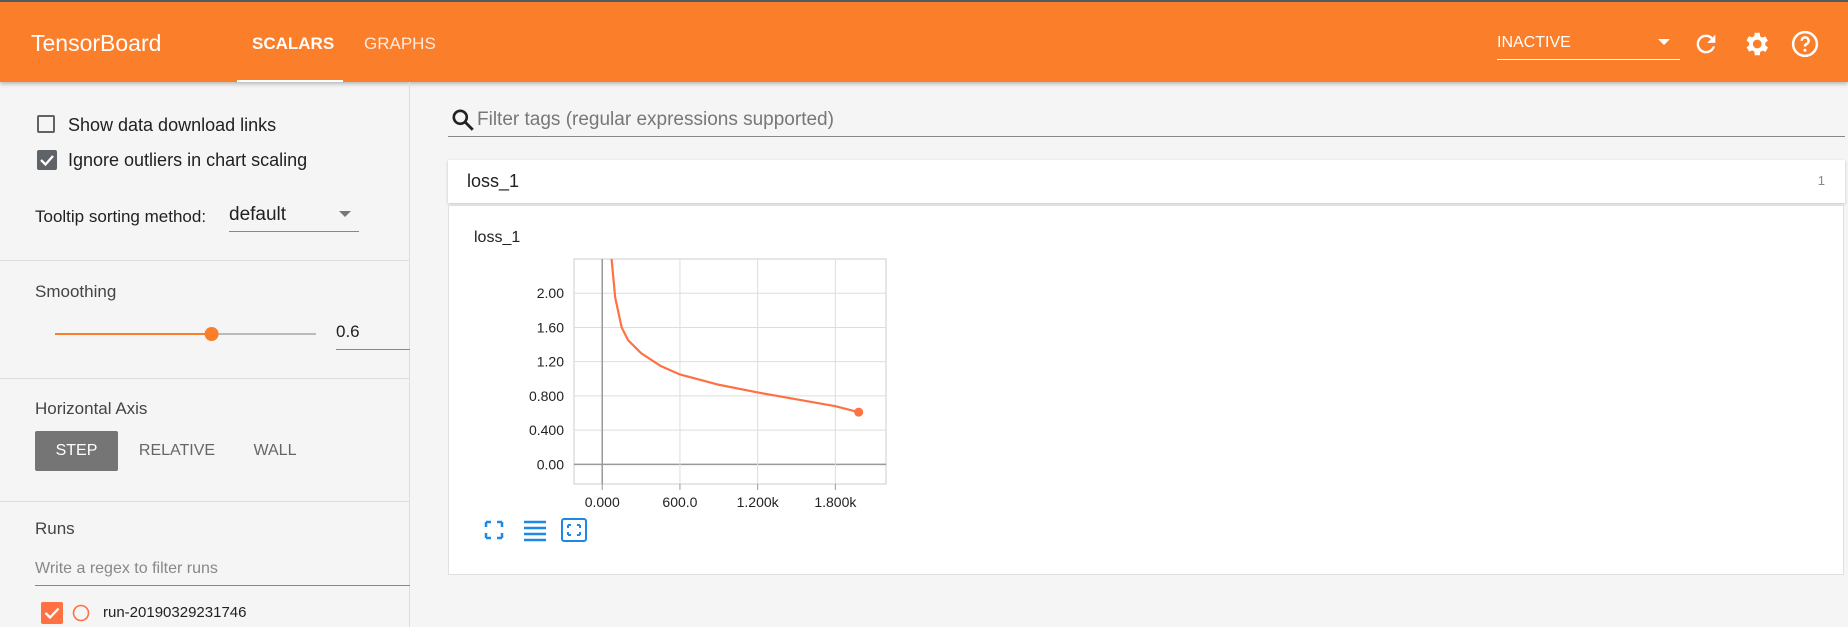  What do you see at coordinates (211, 334) in the screenshot?
I see `slider-knob` at bounding box center [211, 334].